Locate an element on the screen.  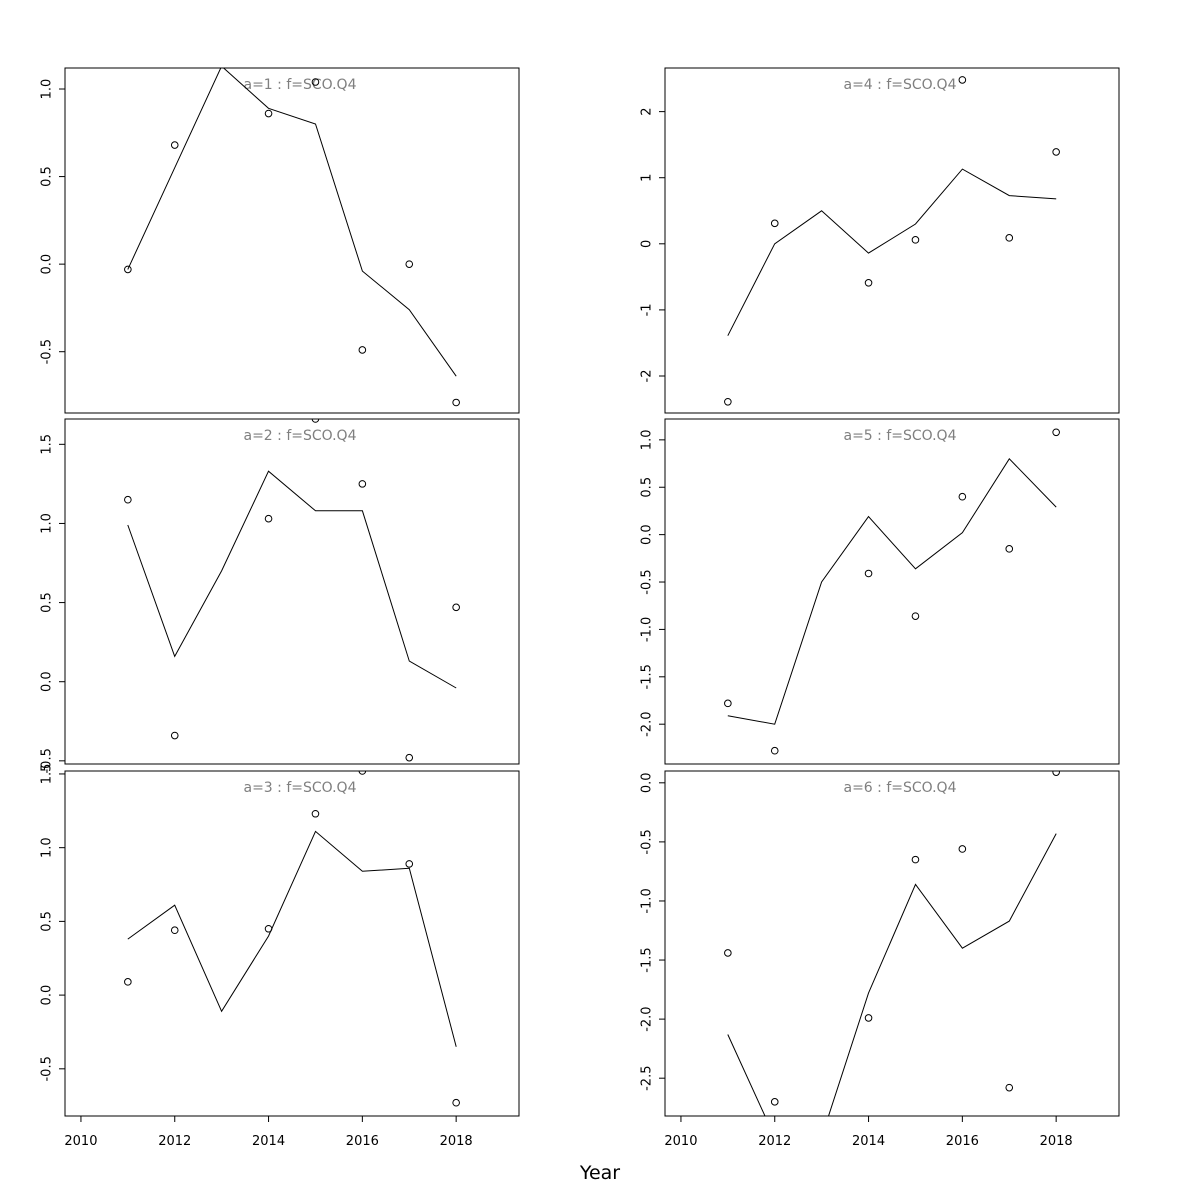
panel-title: a=3 : f=SCO.Q4 is located at coordinates (300, 788).